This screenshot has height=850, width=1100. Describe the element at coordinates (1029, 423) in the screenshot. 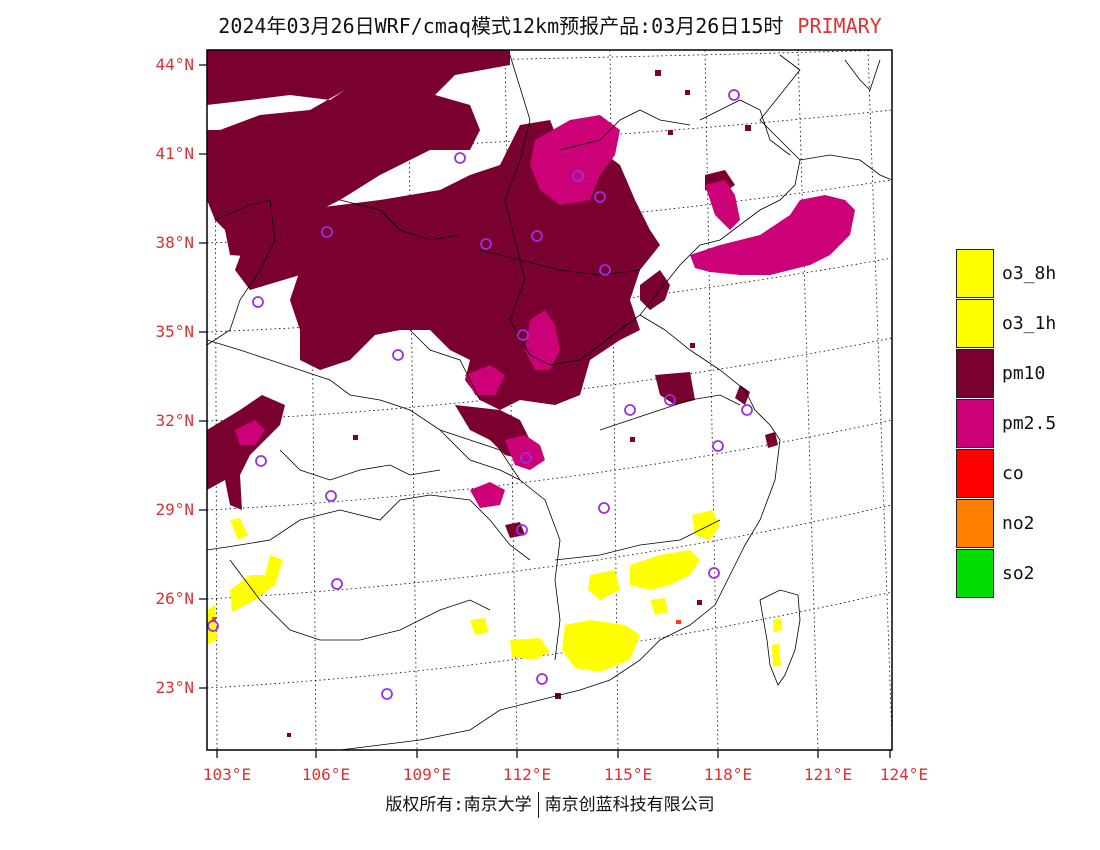

I see `legend-label: pm2.5` at that location.